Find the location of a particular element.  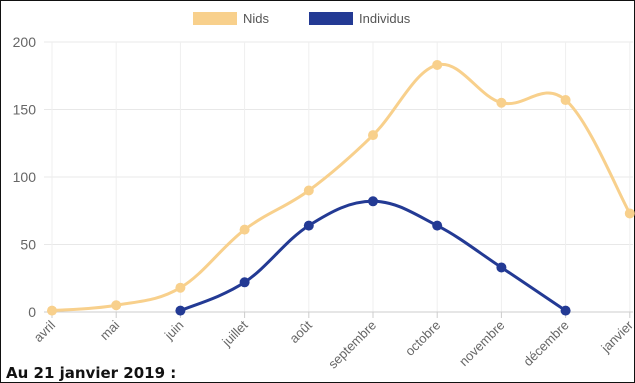

chart-caption: Au 21 janvier 2019 : is located at coordinates (91, 373).